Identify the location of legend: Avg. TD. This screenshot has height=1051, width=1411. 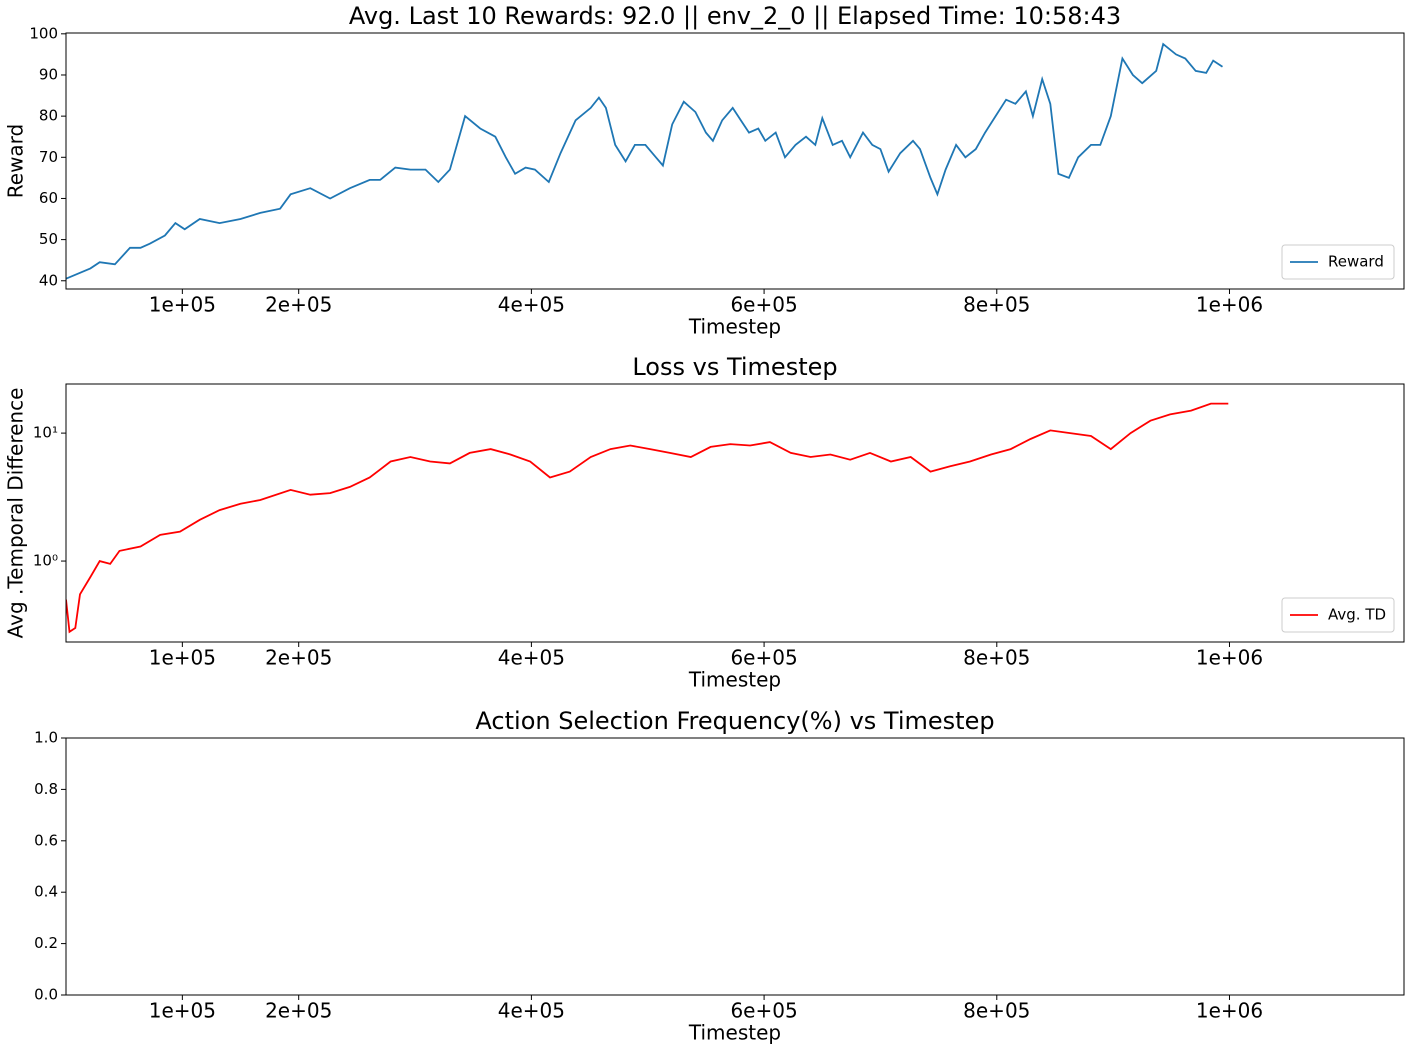
(1338, 615).